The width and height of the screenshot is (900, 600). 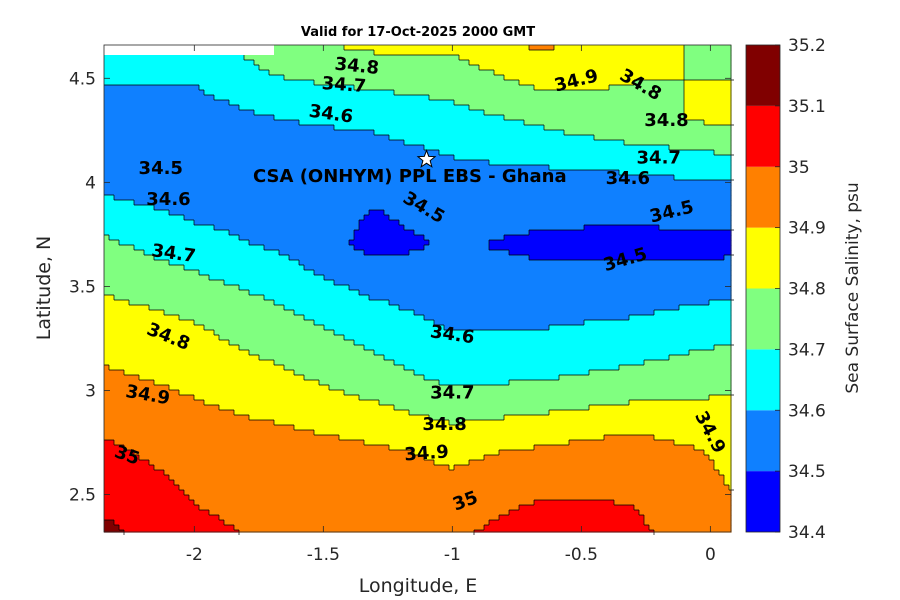 What do you see at coordinates (763, 319) in the screenshot?
I see `colorbar-segment` at bounding box center [763, 319].